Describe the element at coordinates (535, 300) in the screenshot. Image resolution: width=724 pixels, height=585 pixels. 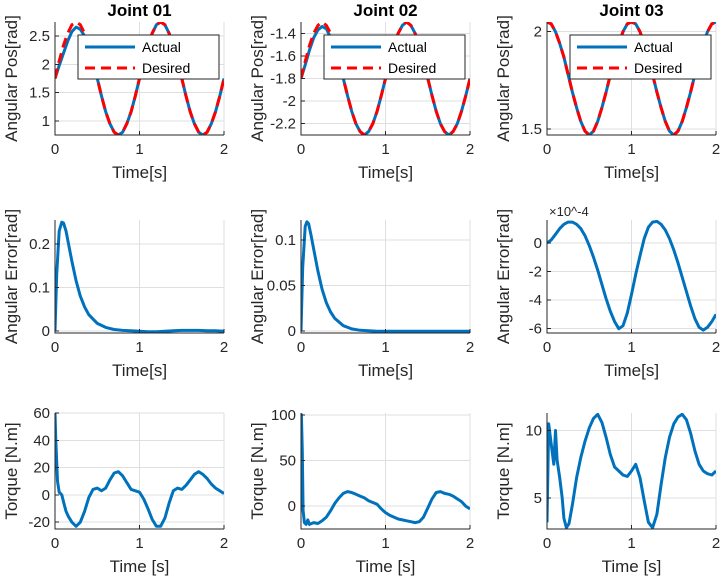
I see `y-tick-label: -4` at that location.